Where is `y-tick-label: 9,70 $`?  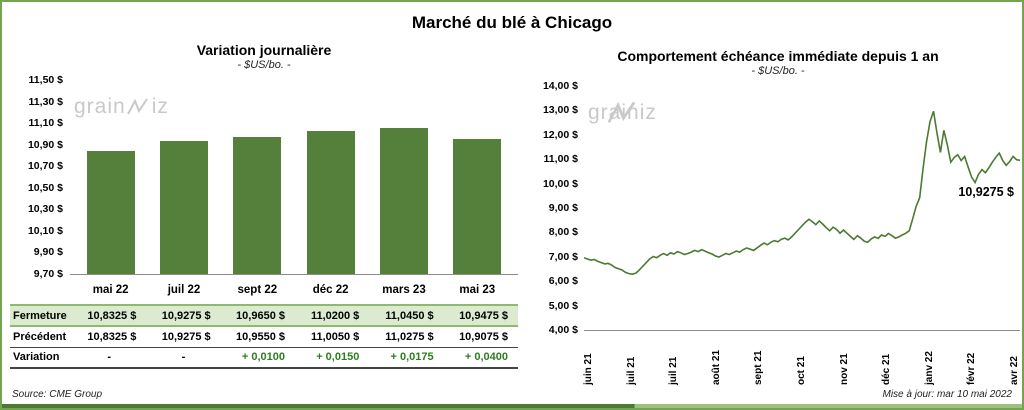 y-tick-label: 9,70 $ is located at coordinates (48, 273).